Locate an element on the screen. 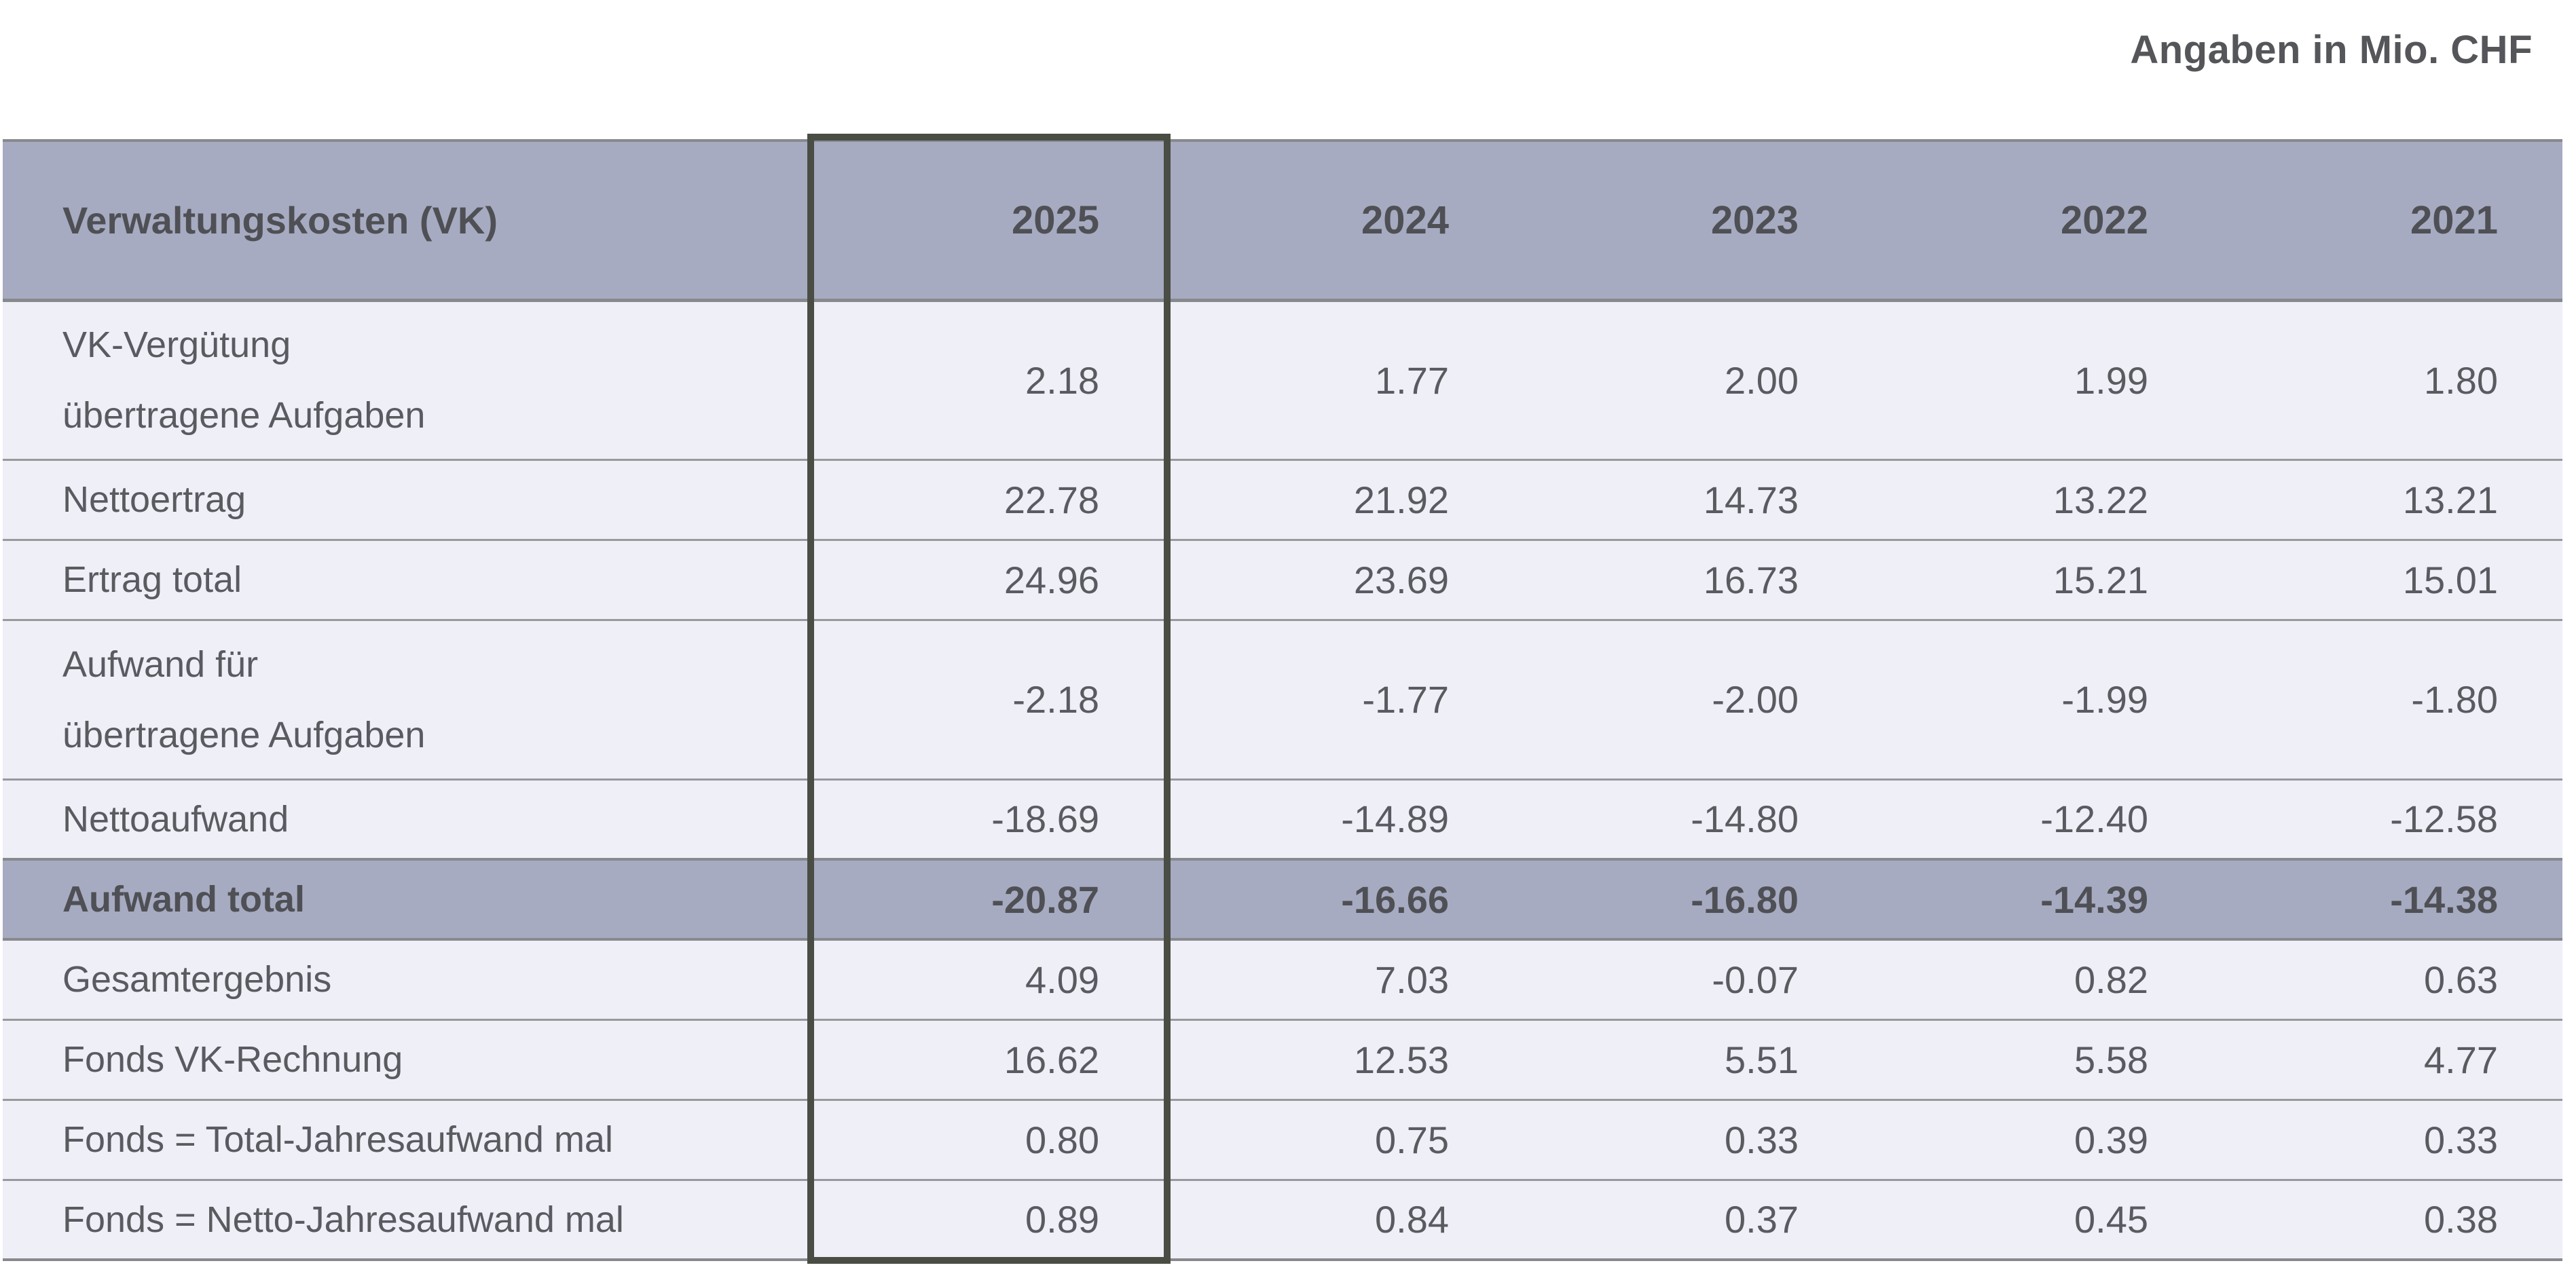  value-cell: 2.00 is located at coordinates (1688, 379).